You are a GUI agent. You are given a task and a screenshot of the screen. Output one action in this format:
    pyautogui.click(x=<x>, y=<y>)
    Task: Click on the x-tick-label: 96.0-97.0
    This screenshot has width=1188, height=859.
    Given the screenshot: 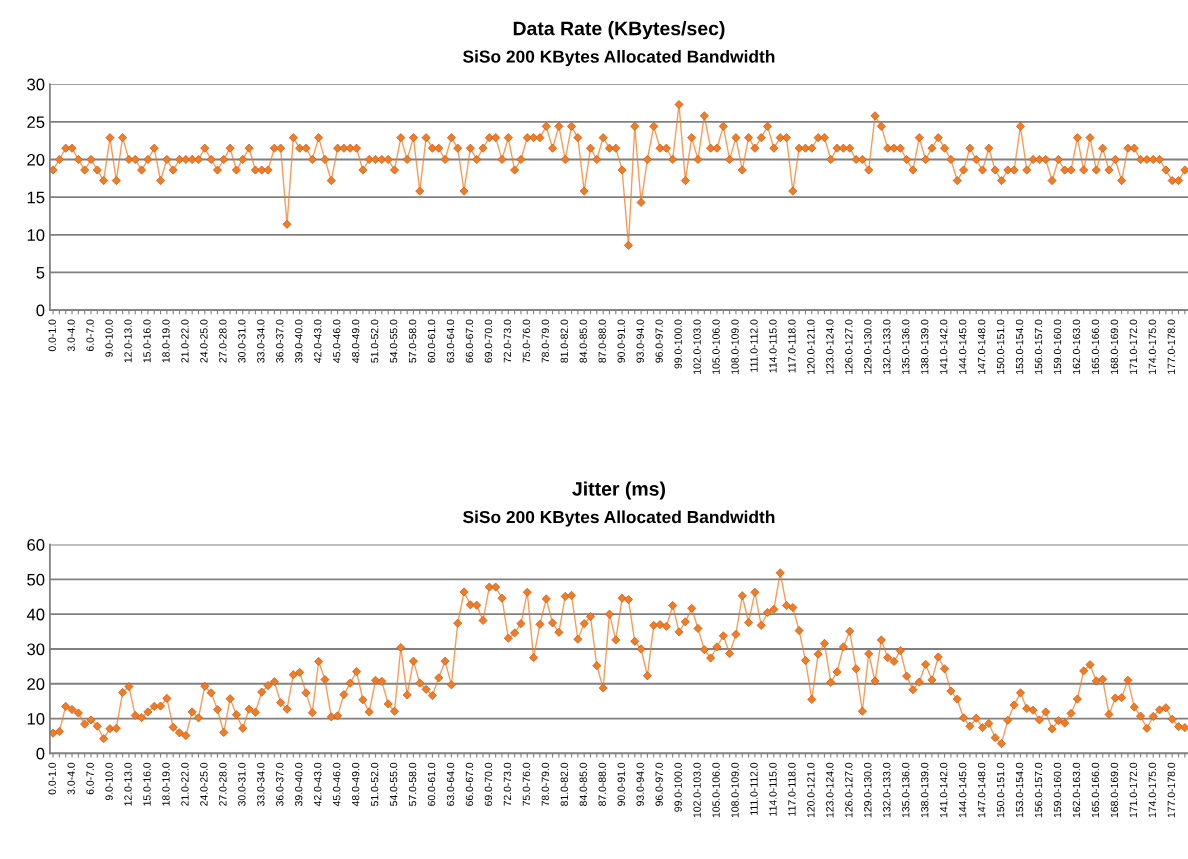 What is the action you would take?
    pyautogui.click(x=659, y=784)
    